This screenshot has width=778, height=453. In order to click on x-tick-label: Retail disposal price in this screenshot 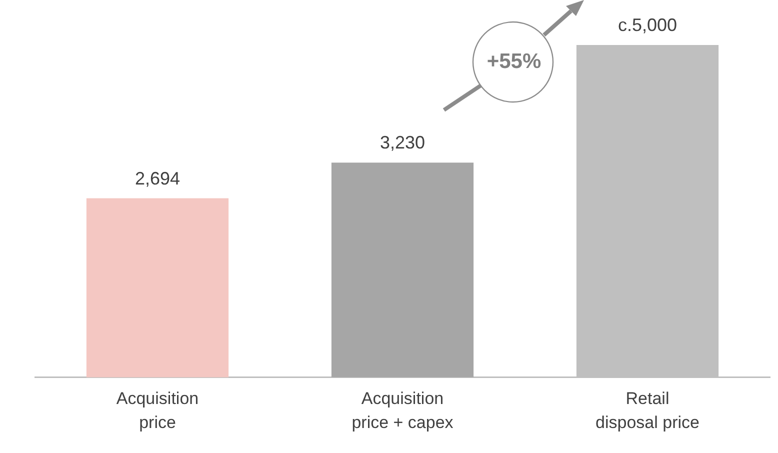, I will do `click(648, 410)`.